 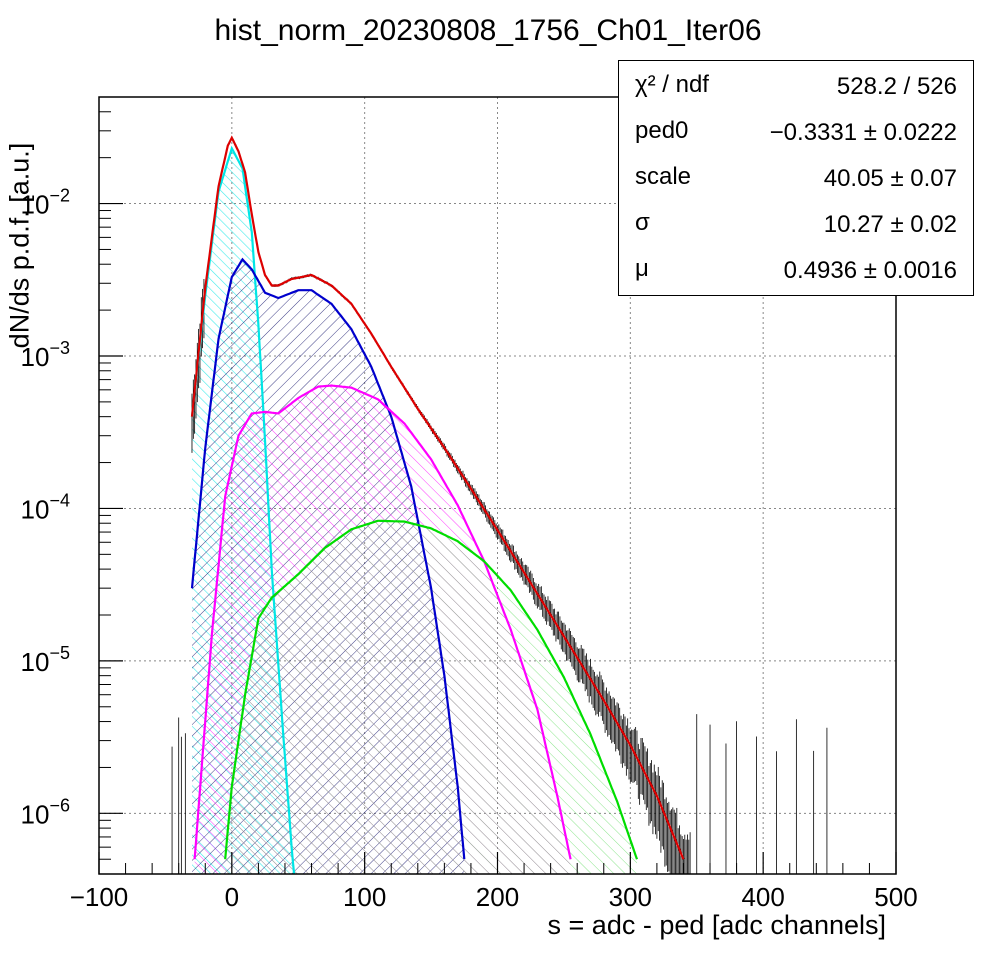 What do you see at coordinates (99, 897) in the screenshot?
I see `x-tick-label: −100` at bounding box center [99, 897].